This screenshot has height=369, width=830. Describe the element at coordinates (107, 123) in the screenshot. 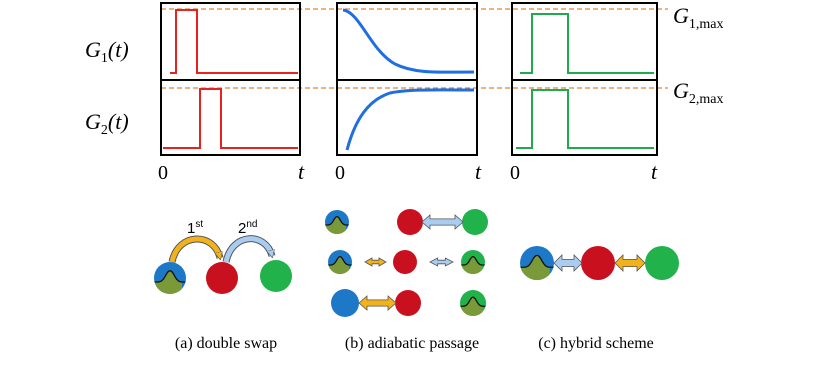

I see `y-label: G2(t)` at that location.